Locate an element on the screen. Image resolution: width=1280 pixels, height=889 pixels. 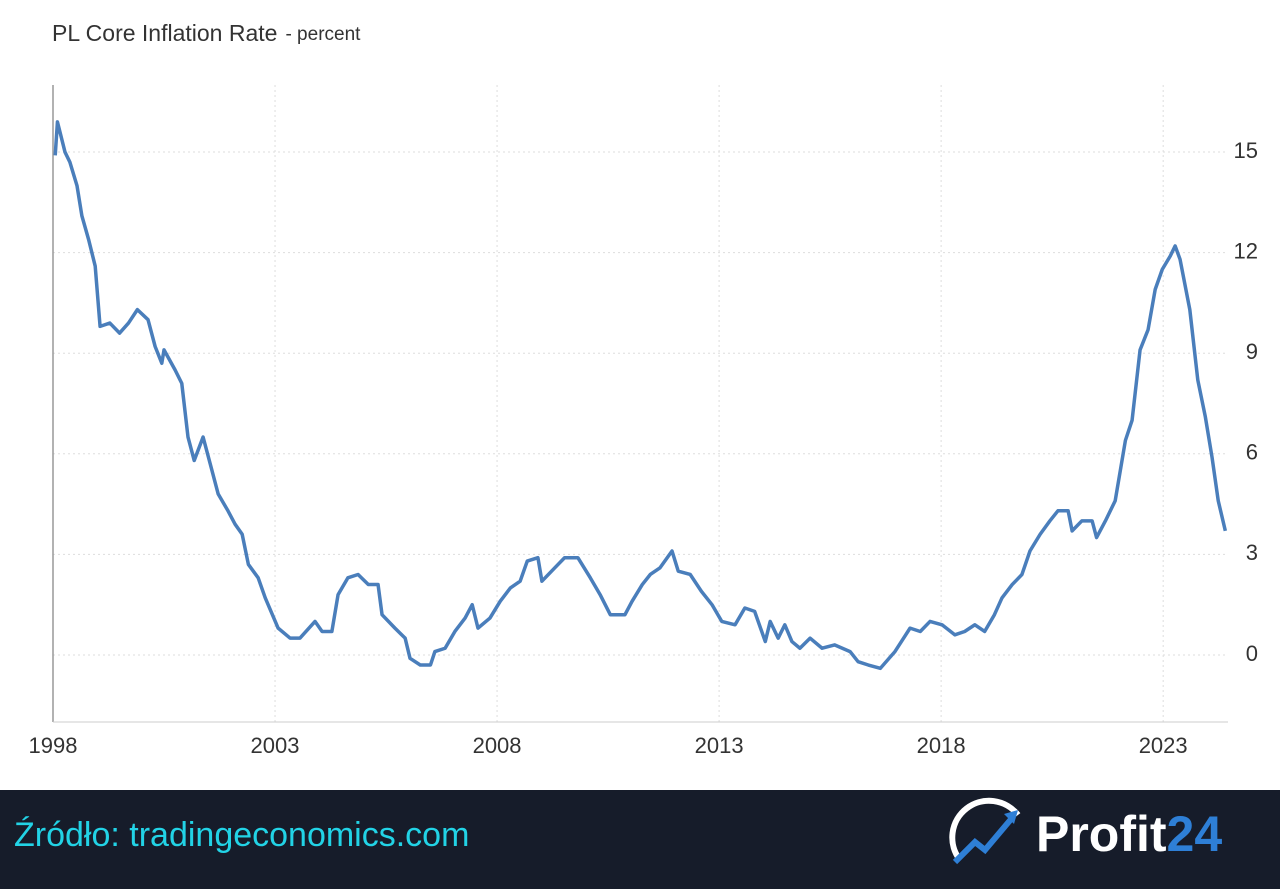
subtitle: - percent is located at coordinates (323, 34).